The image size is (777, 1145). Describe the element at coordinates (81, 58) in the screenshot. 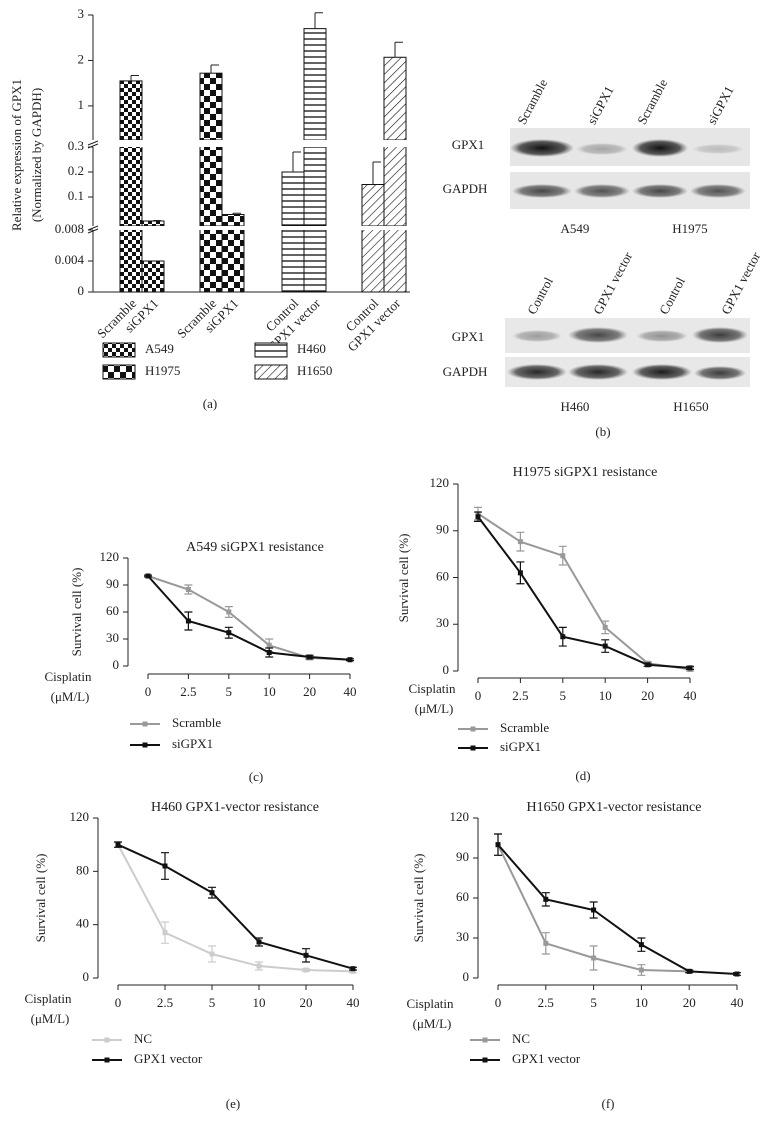

I see `y-tick-label: 2` at that location.